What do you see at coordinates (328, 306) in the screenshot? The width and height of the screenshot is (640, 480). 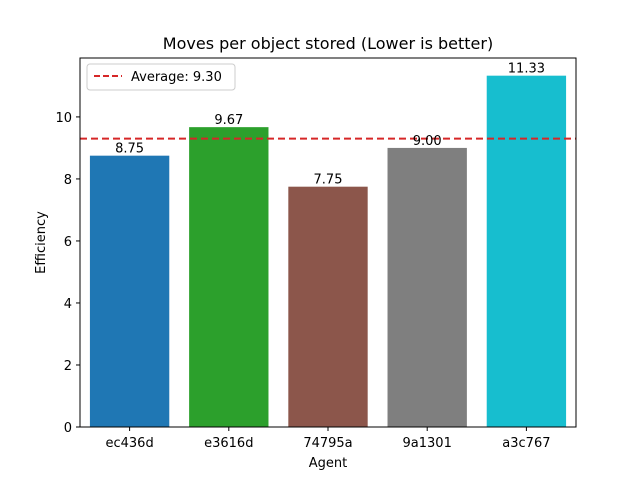 I see `bar-74795a` at bounding box center [328, 306].